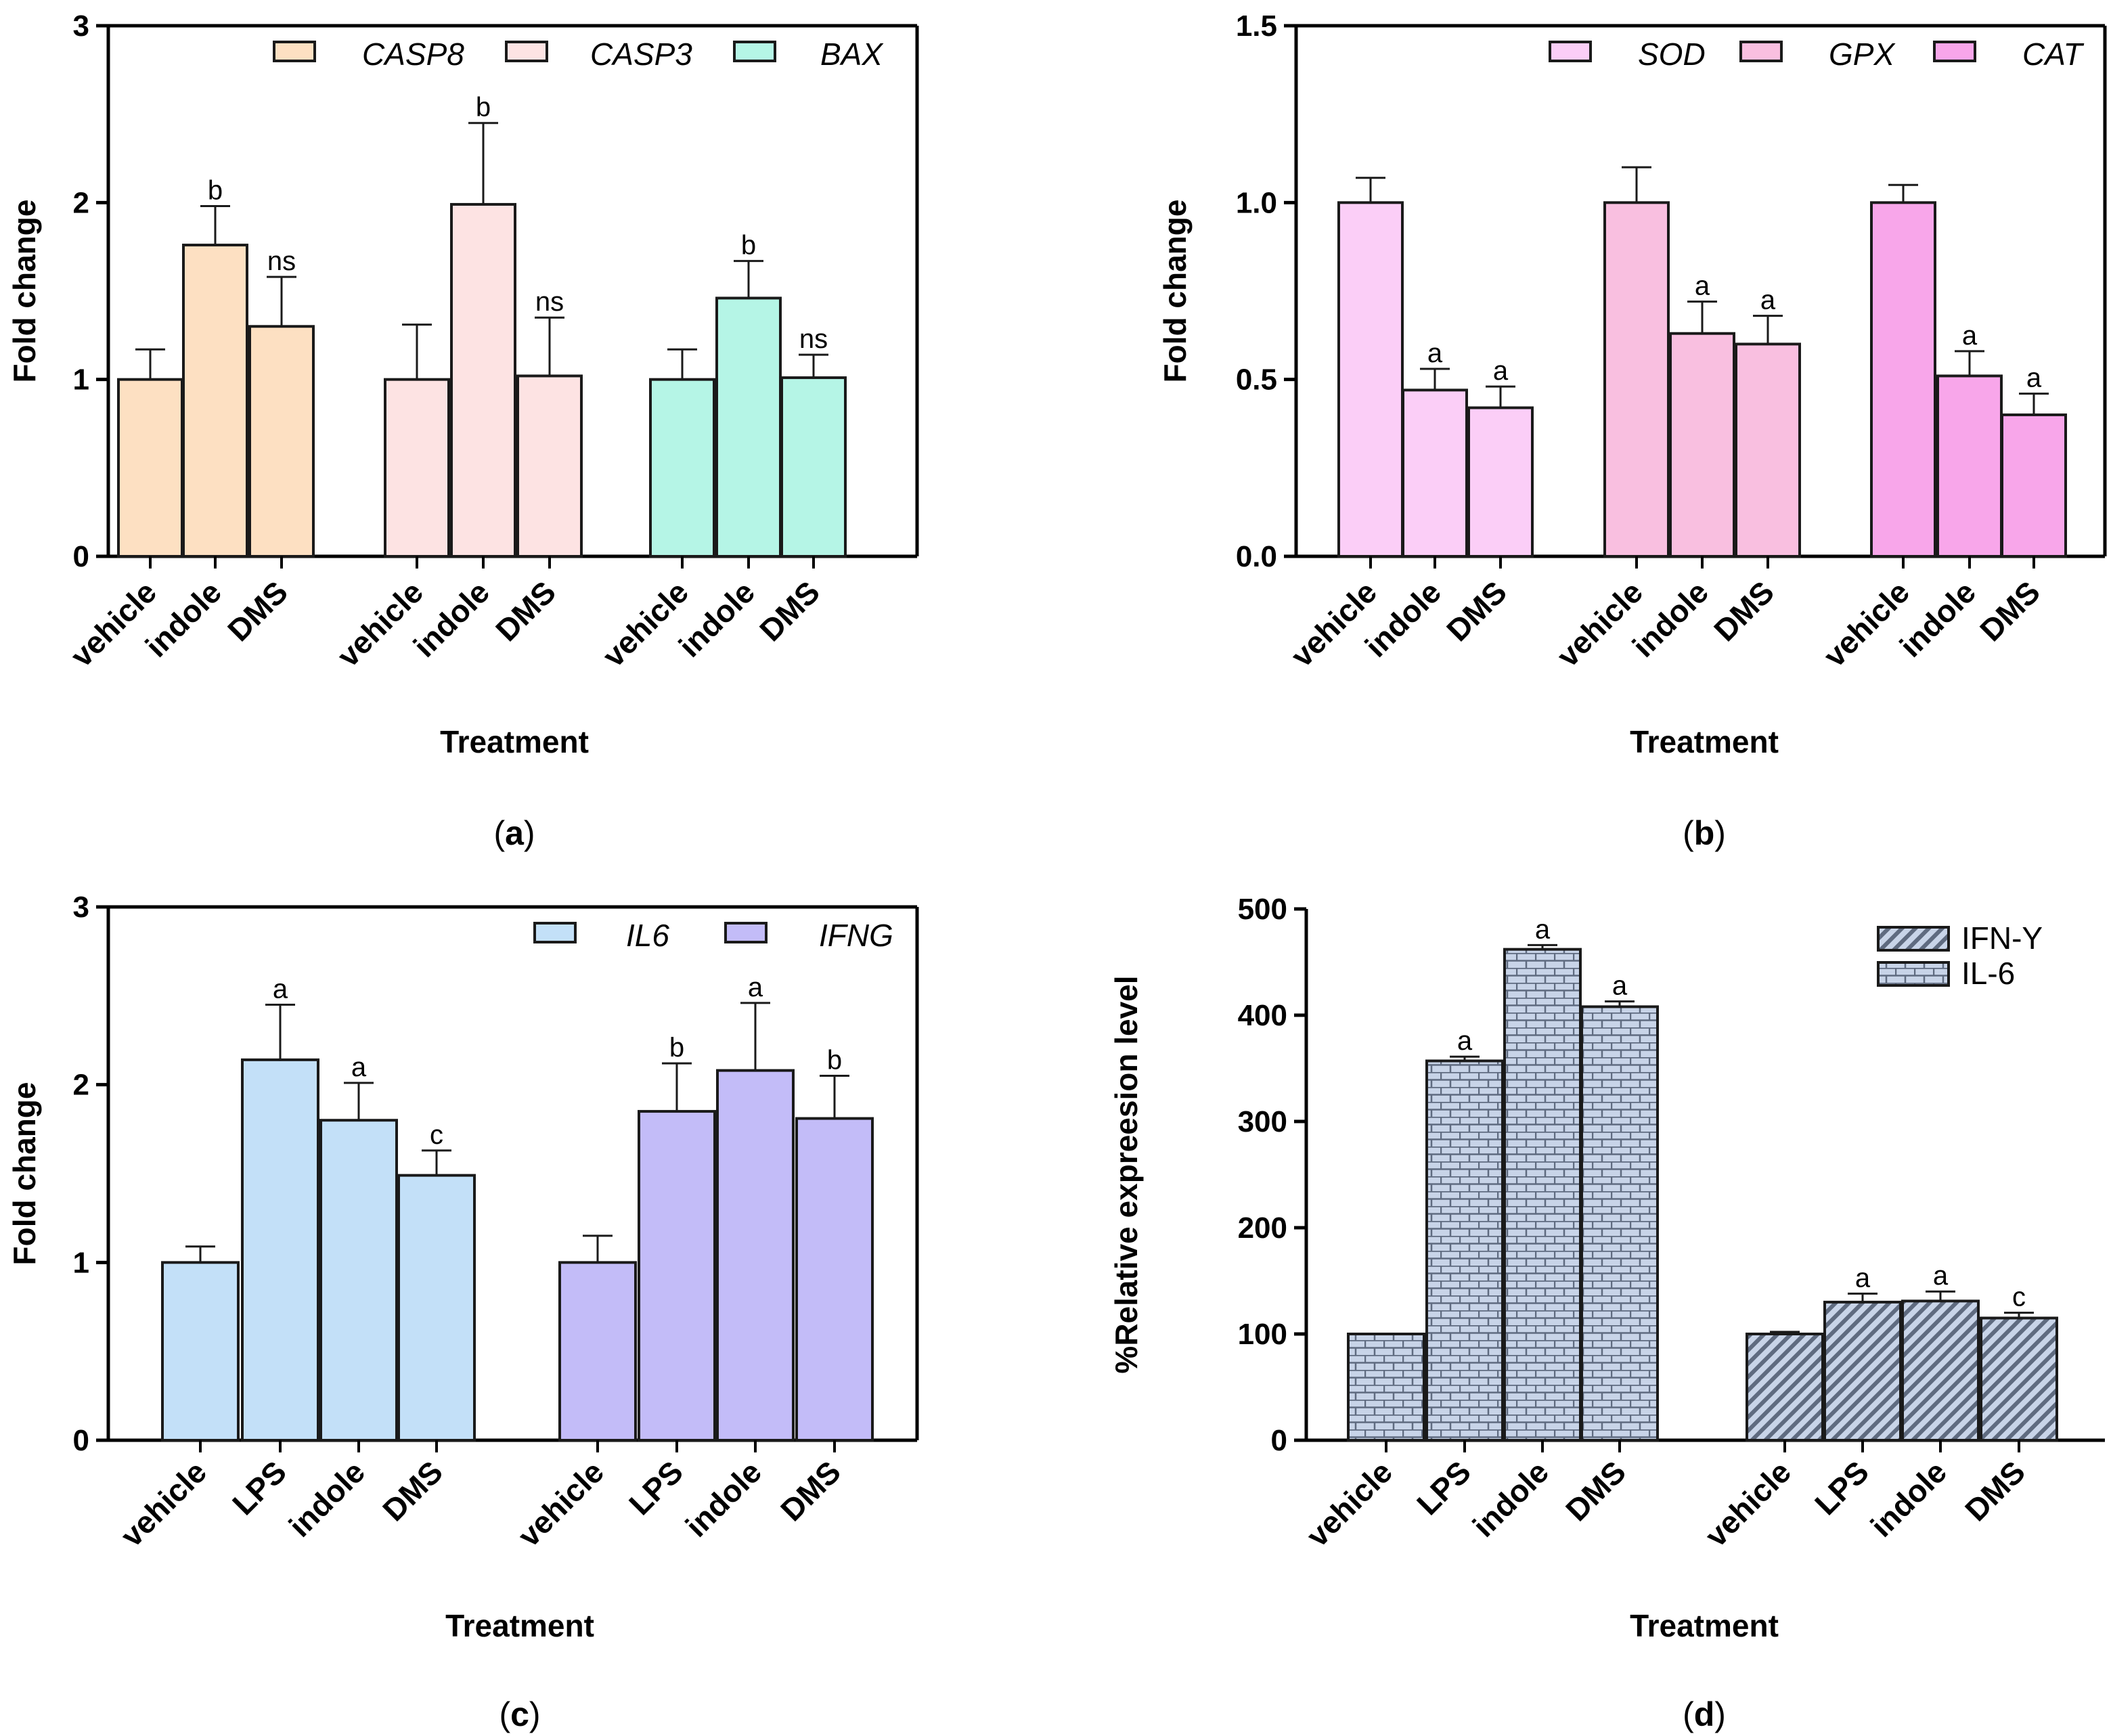  I want to click on legend-label-BAX: BAX, so click(852, 54).